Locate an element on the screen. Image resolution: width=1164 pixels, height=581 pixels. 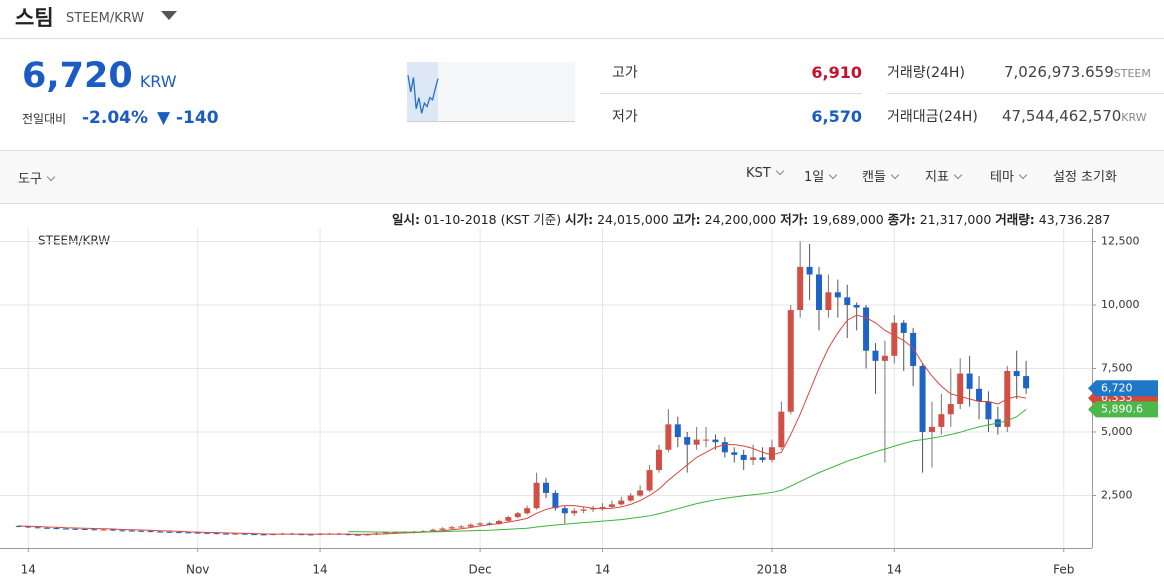
amount-label: 거래대금(24H) is located at coordinates (932, 117).